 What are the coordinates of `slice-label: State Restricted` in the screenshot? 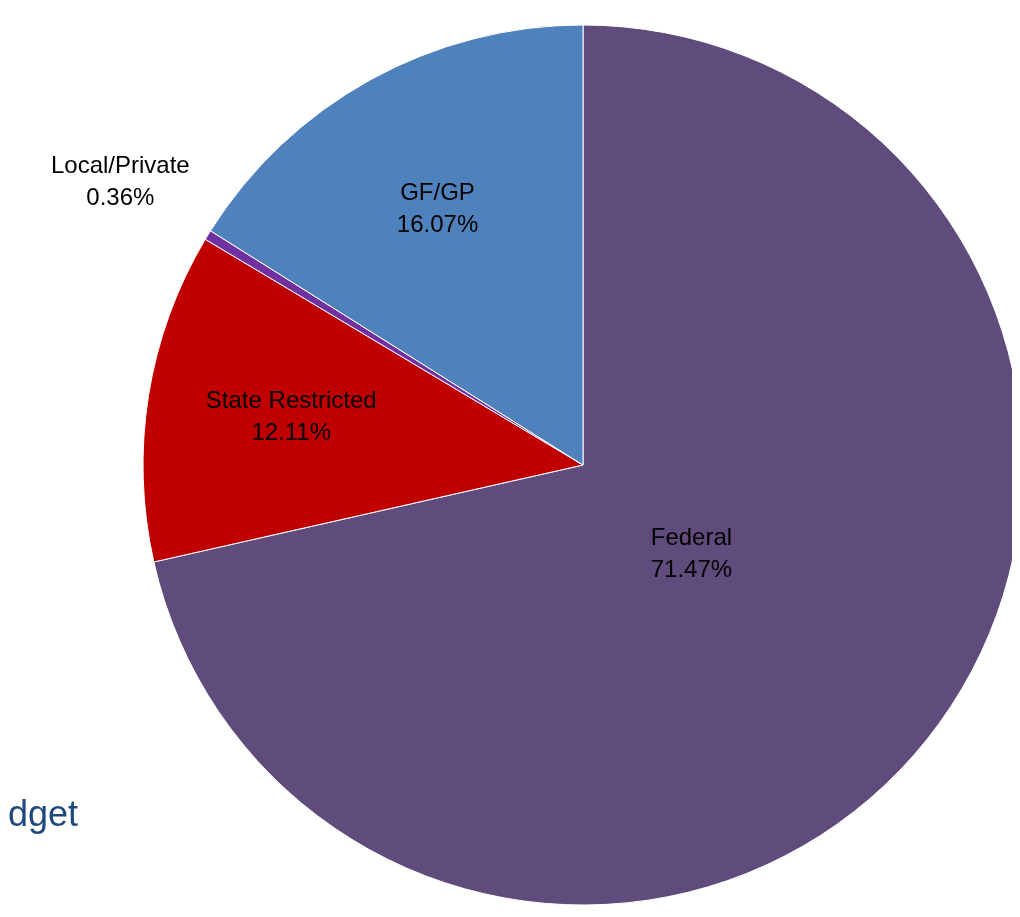 It's located at (291, 400).